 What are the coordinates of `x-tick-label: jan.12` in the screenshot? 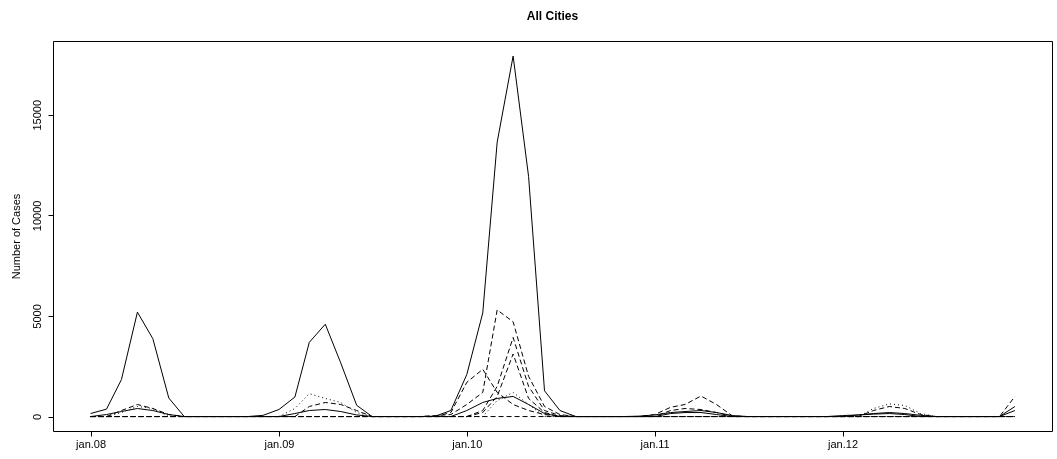 It's located at (843, 443).